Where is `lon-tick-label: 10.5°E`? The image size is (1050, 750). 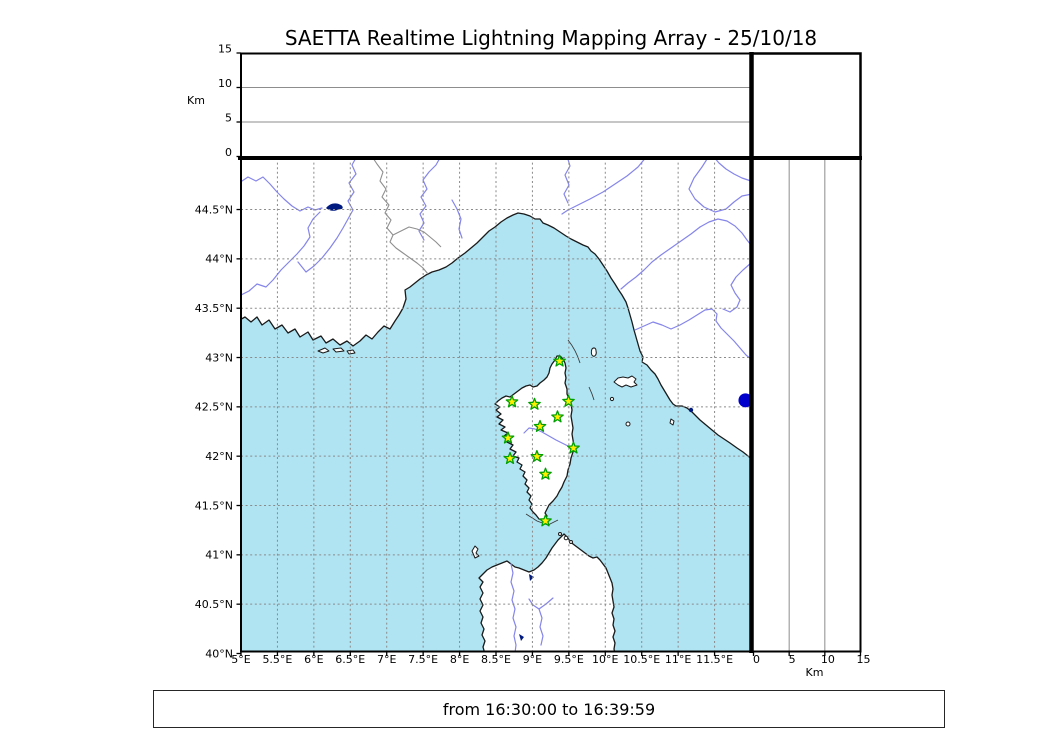 lon-tick-label: 10.5°E is located at coordinates (641, 659).